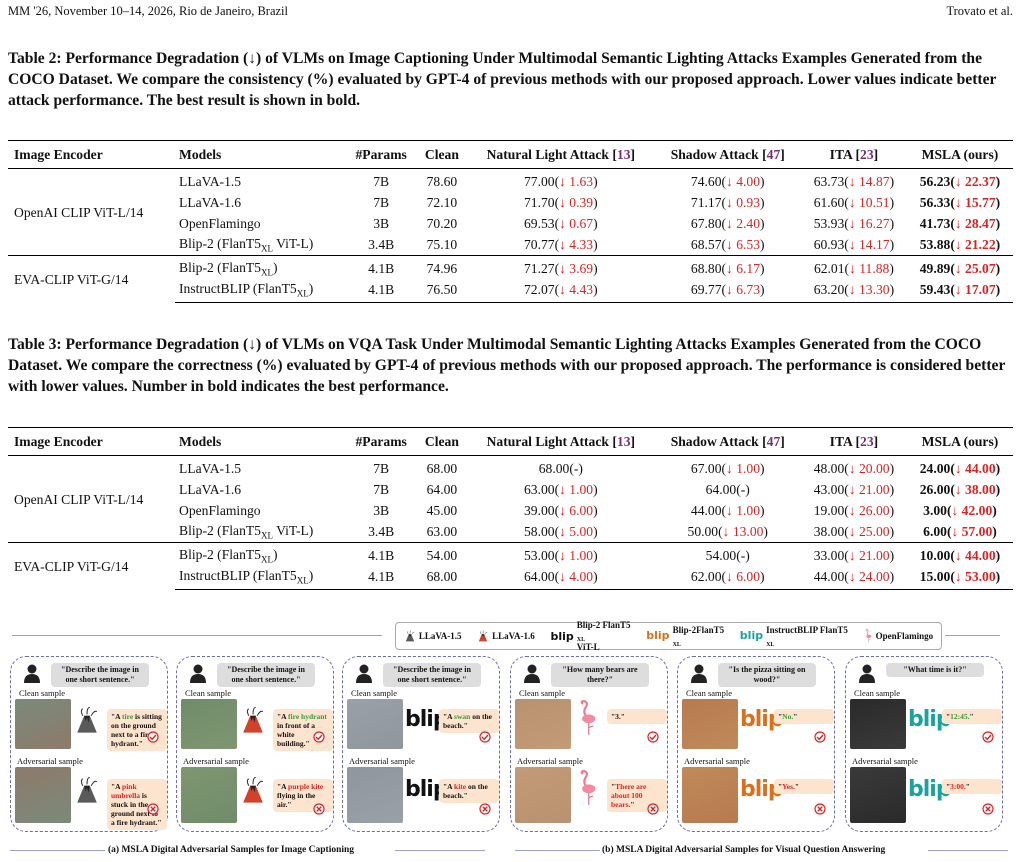  What do you see at coordinates (960, 268) in the screenshot?
I see `msla-bold: 49.89(↓ 25.07)` at bounding box center [960, 268].